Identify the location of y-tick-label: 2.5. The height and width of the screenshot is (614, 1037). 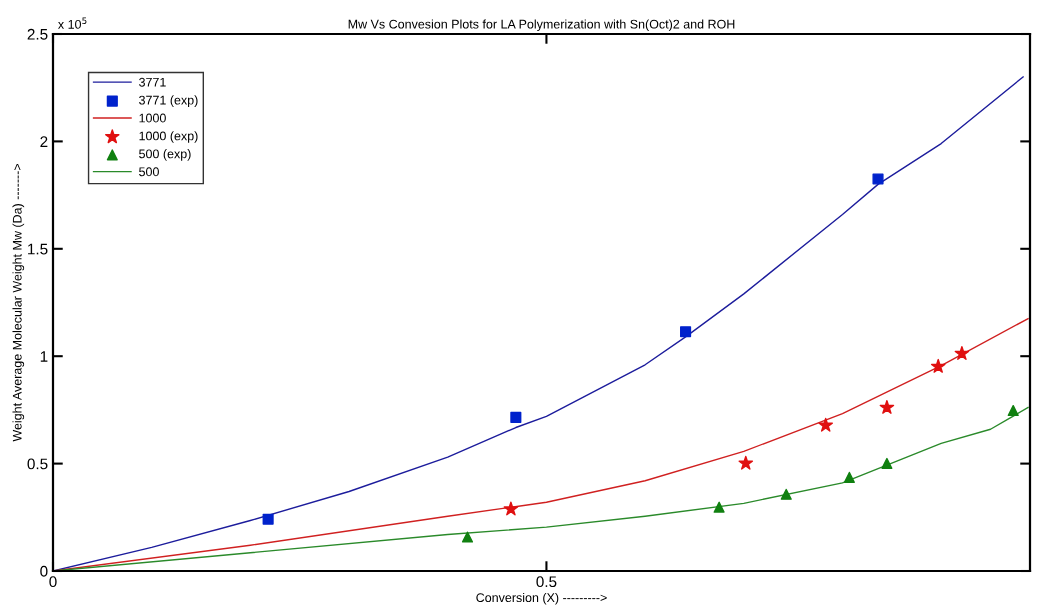
(37, 34).